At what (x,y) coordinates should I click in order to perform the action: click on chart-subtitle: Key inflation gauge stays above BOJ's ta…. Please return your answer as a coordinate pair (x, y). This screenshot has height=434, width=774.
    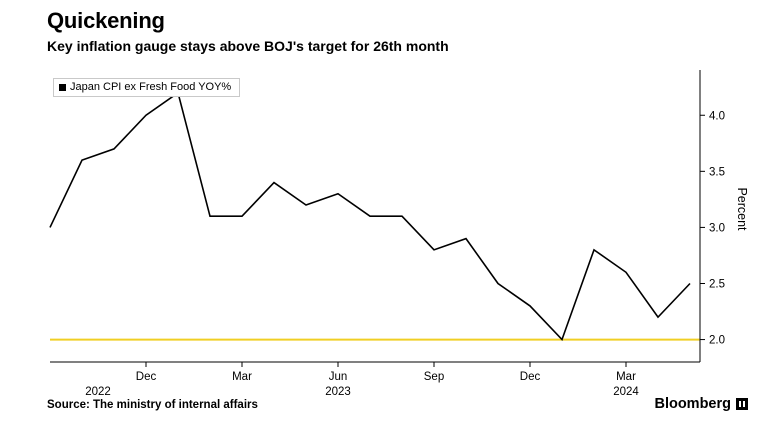
    Looking at the image, I should click on (248, 46).